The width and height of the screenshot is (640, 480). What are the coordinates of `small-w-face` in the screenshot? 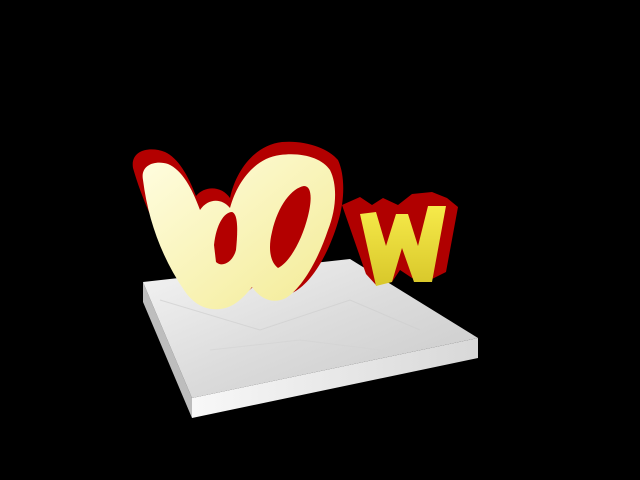 It's located at (403, 246).